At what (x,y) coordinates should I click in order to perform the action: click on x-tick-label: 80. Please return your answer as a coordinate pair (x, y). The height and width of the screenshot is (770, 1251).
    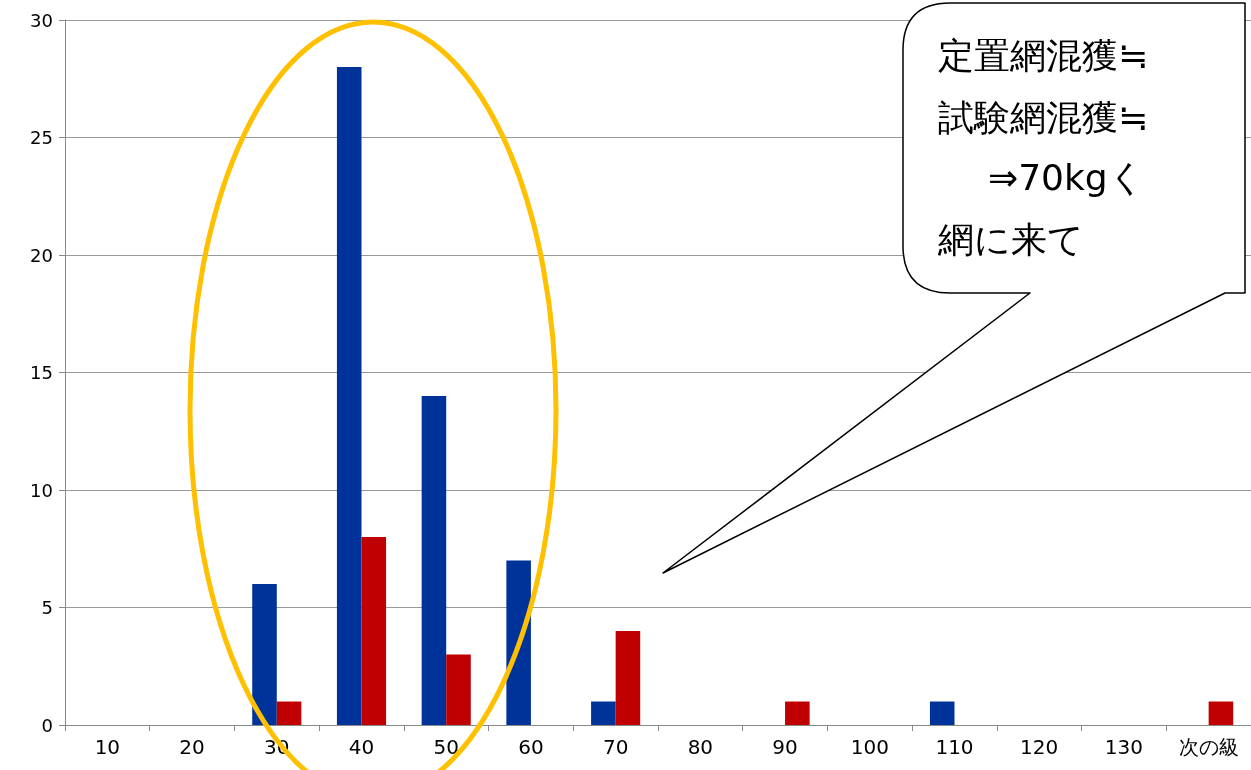
    Looking at the image, I should click on (700, 747).